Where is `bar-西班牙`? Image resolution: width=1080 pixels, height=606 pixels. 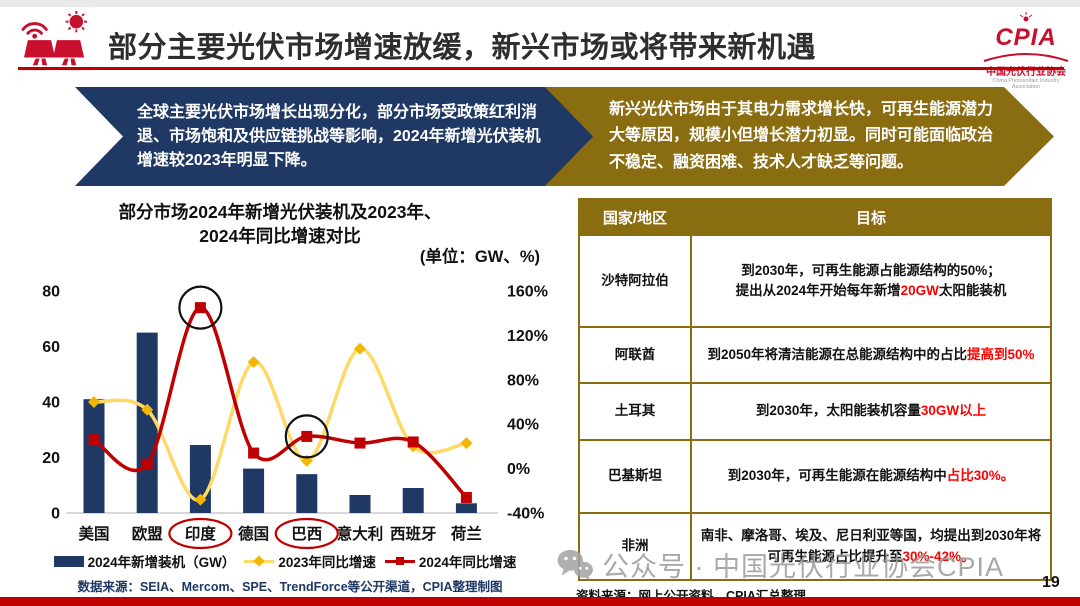 bar-西班牙 is located at coordinates (413, 500).